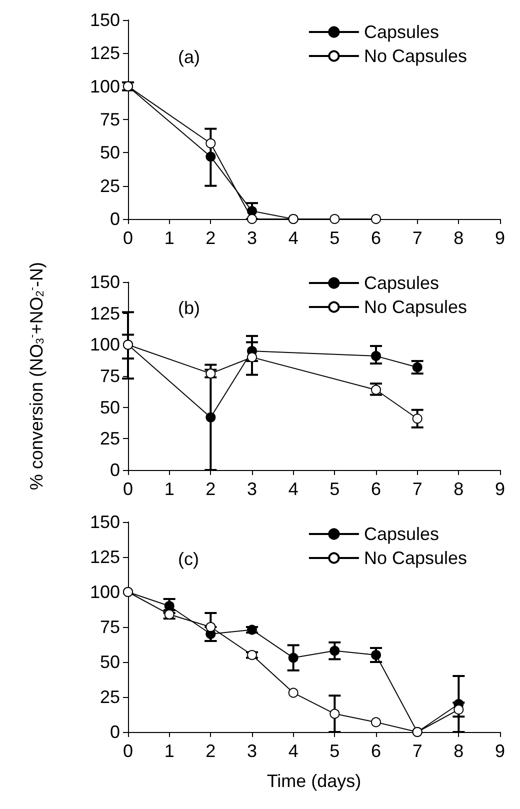 This screenshot has height=809, width=520. What do you see at coordinates (36, 376) in the screenshot?
I see `y-axis-title: % conversion (NO3-+NO2--N)` at bounding box center [36, 376].